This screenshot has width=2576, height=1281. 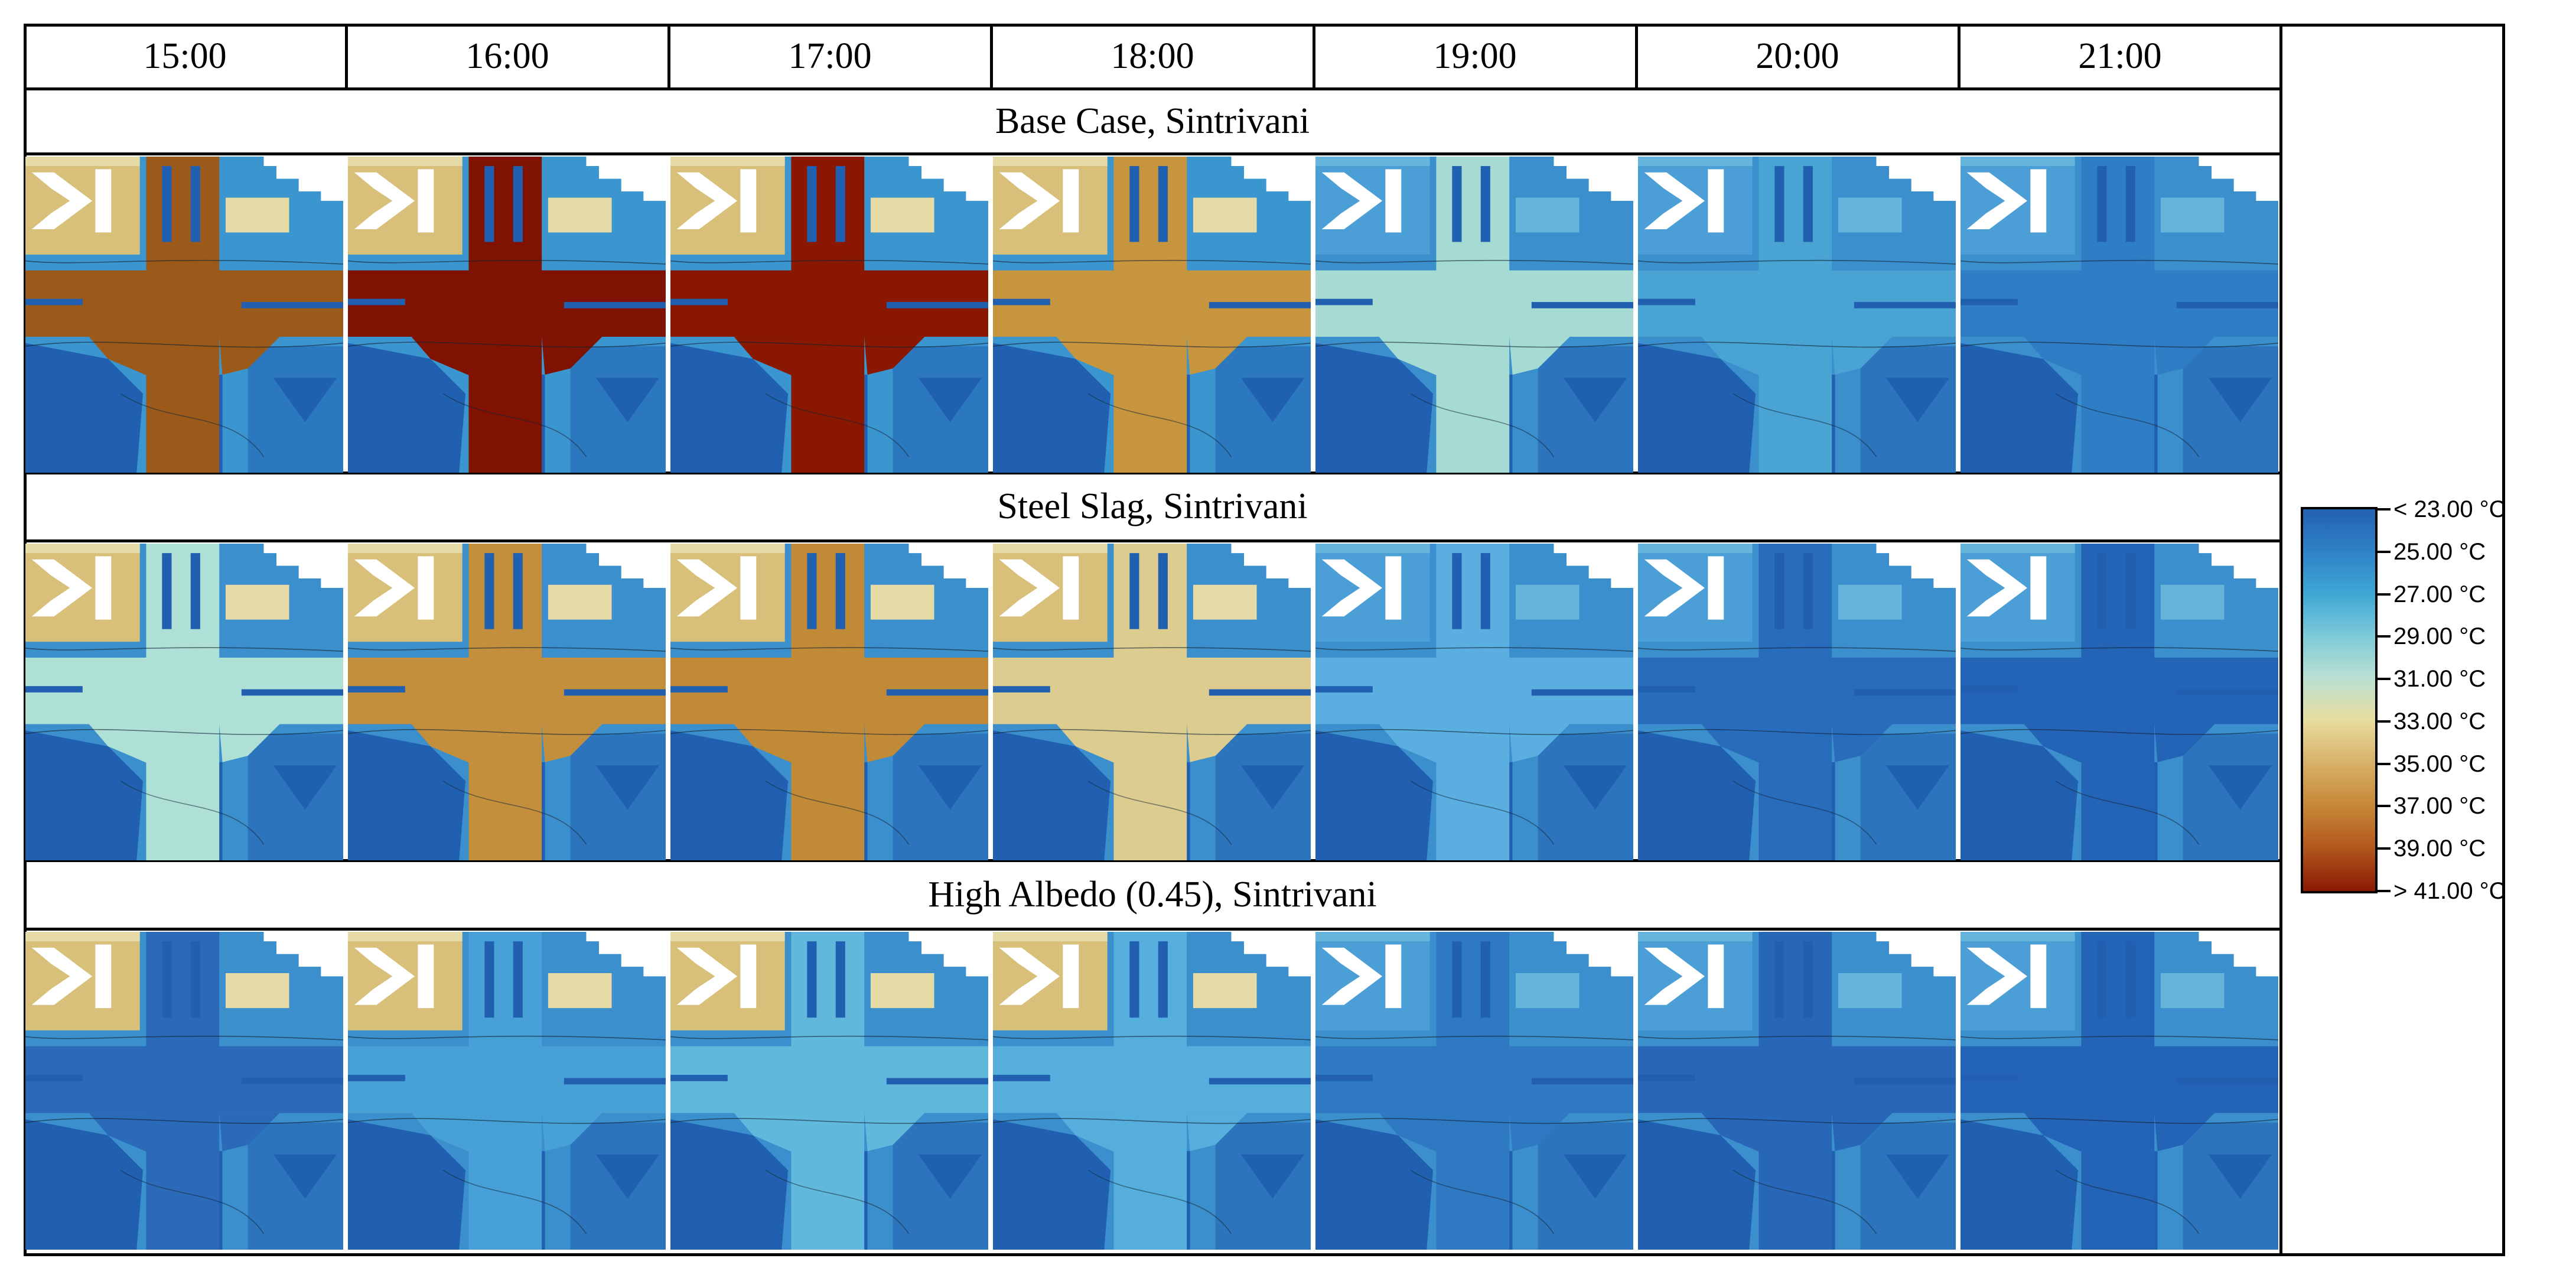 I want to click on time-header-3: 18:00, so click(x=1152, y=55).